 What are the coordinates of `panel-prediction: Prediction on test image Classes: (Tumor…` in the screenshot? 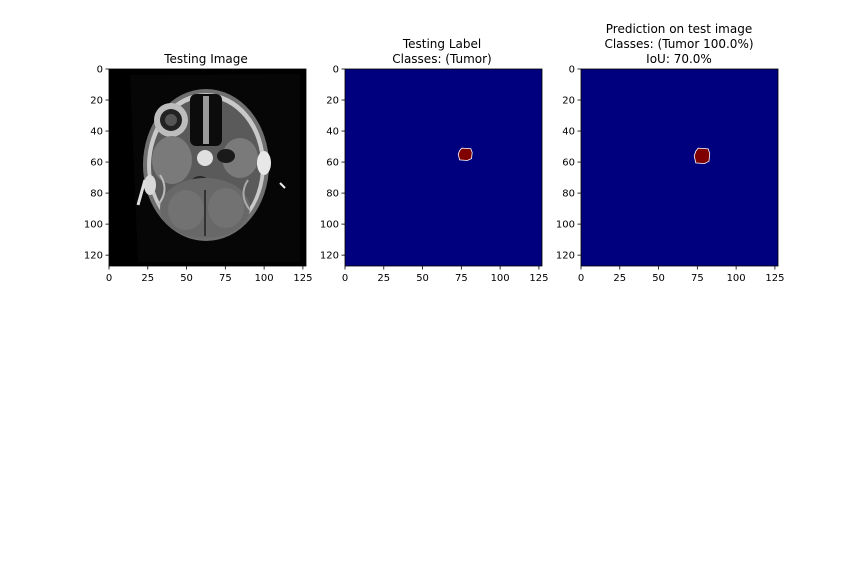 It's located at (670, 153).